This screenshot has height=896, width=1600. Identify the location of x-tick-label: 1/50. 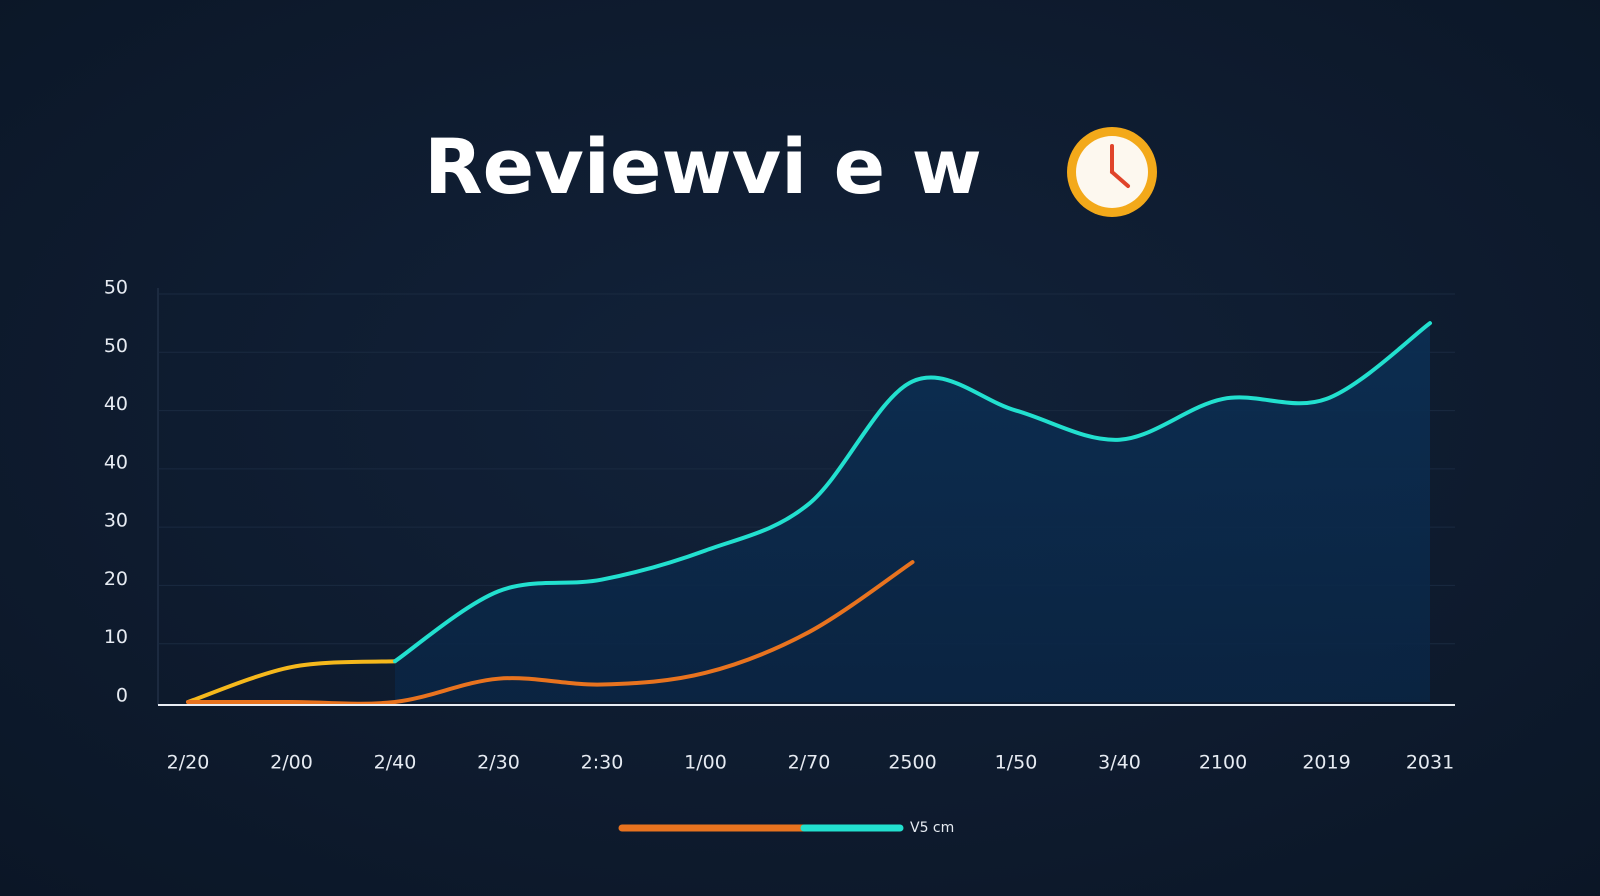
(1016, 763).